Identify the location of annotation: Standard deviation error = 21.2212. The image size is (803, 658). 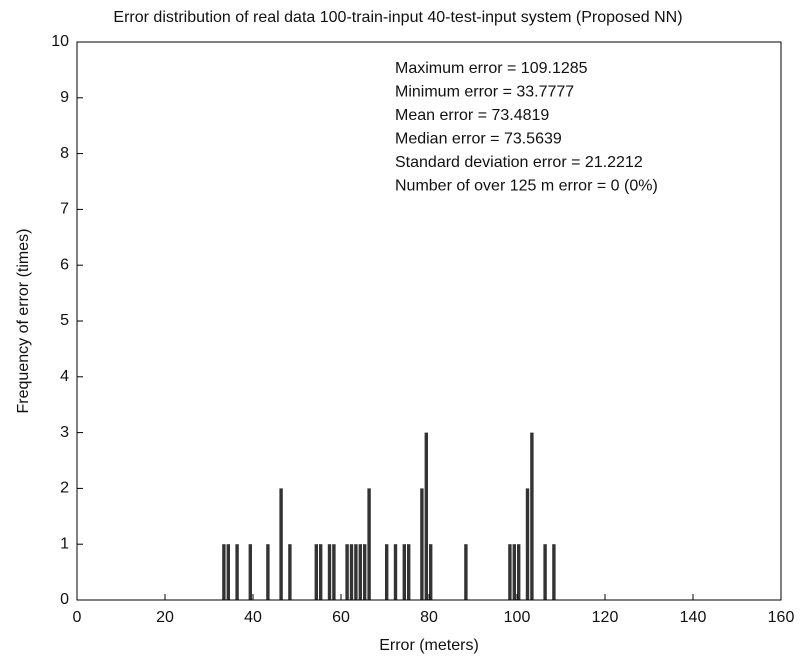
(519, 162).